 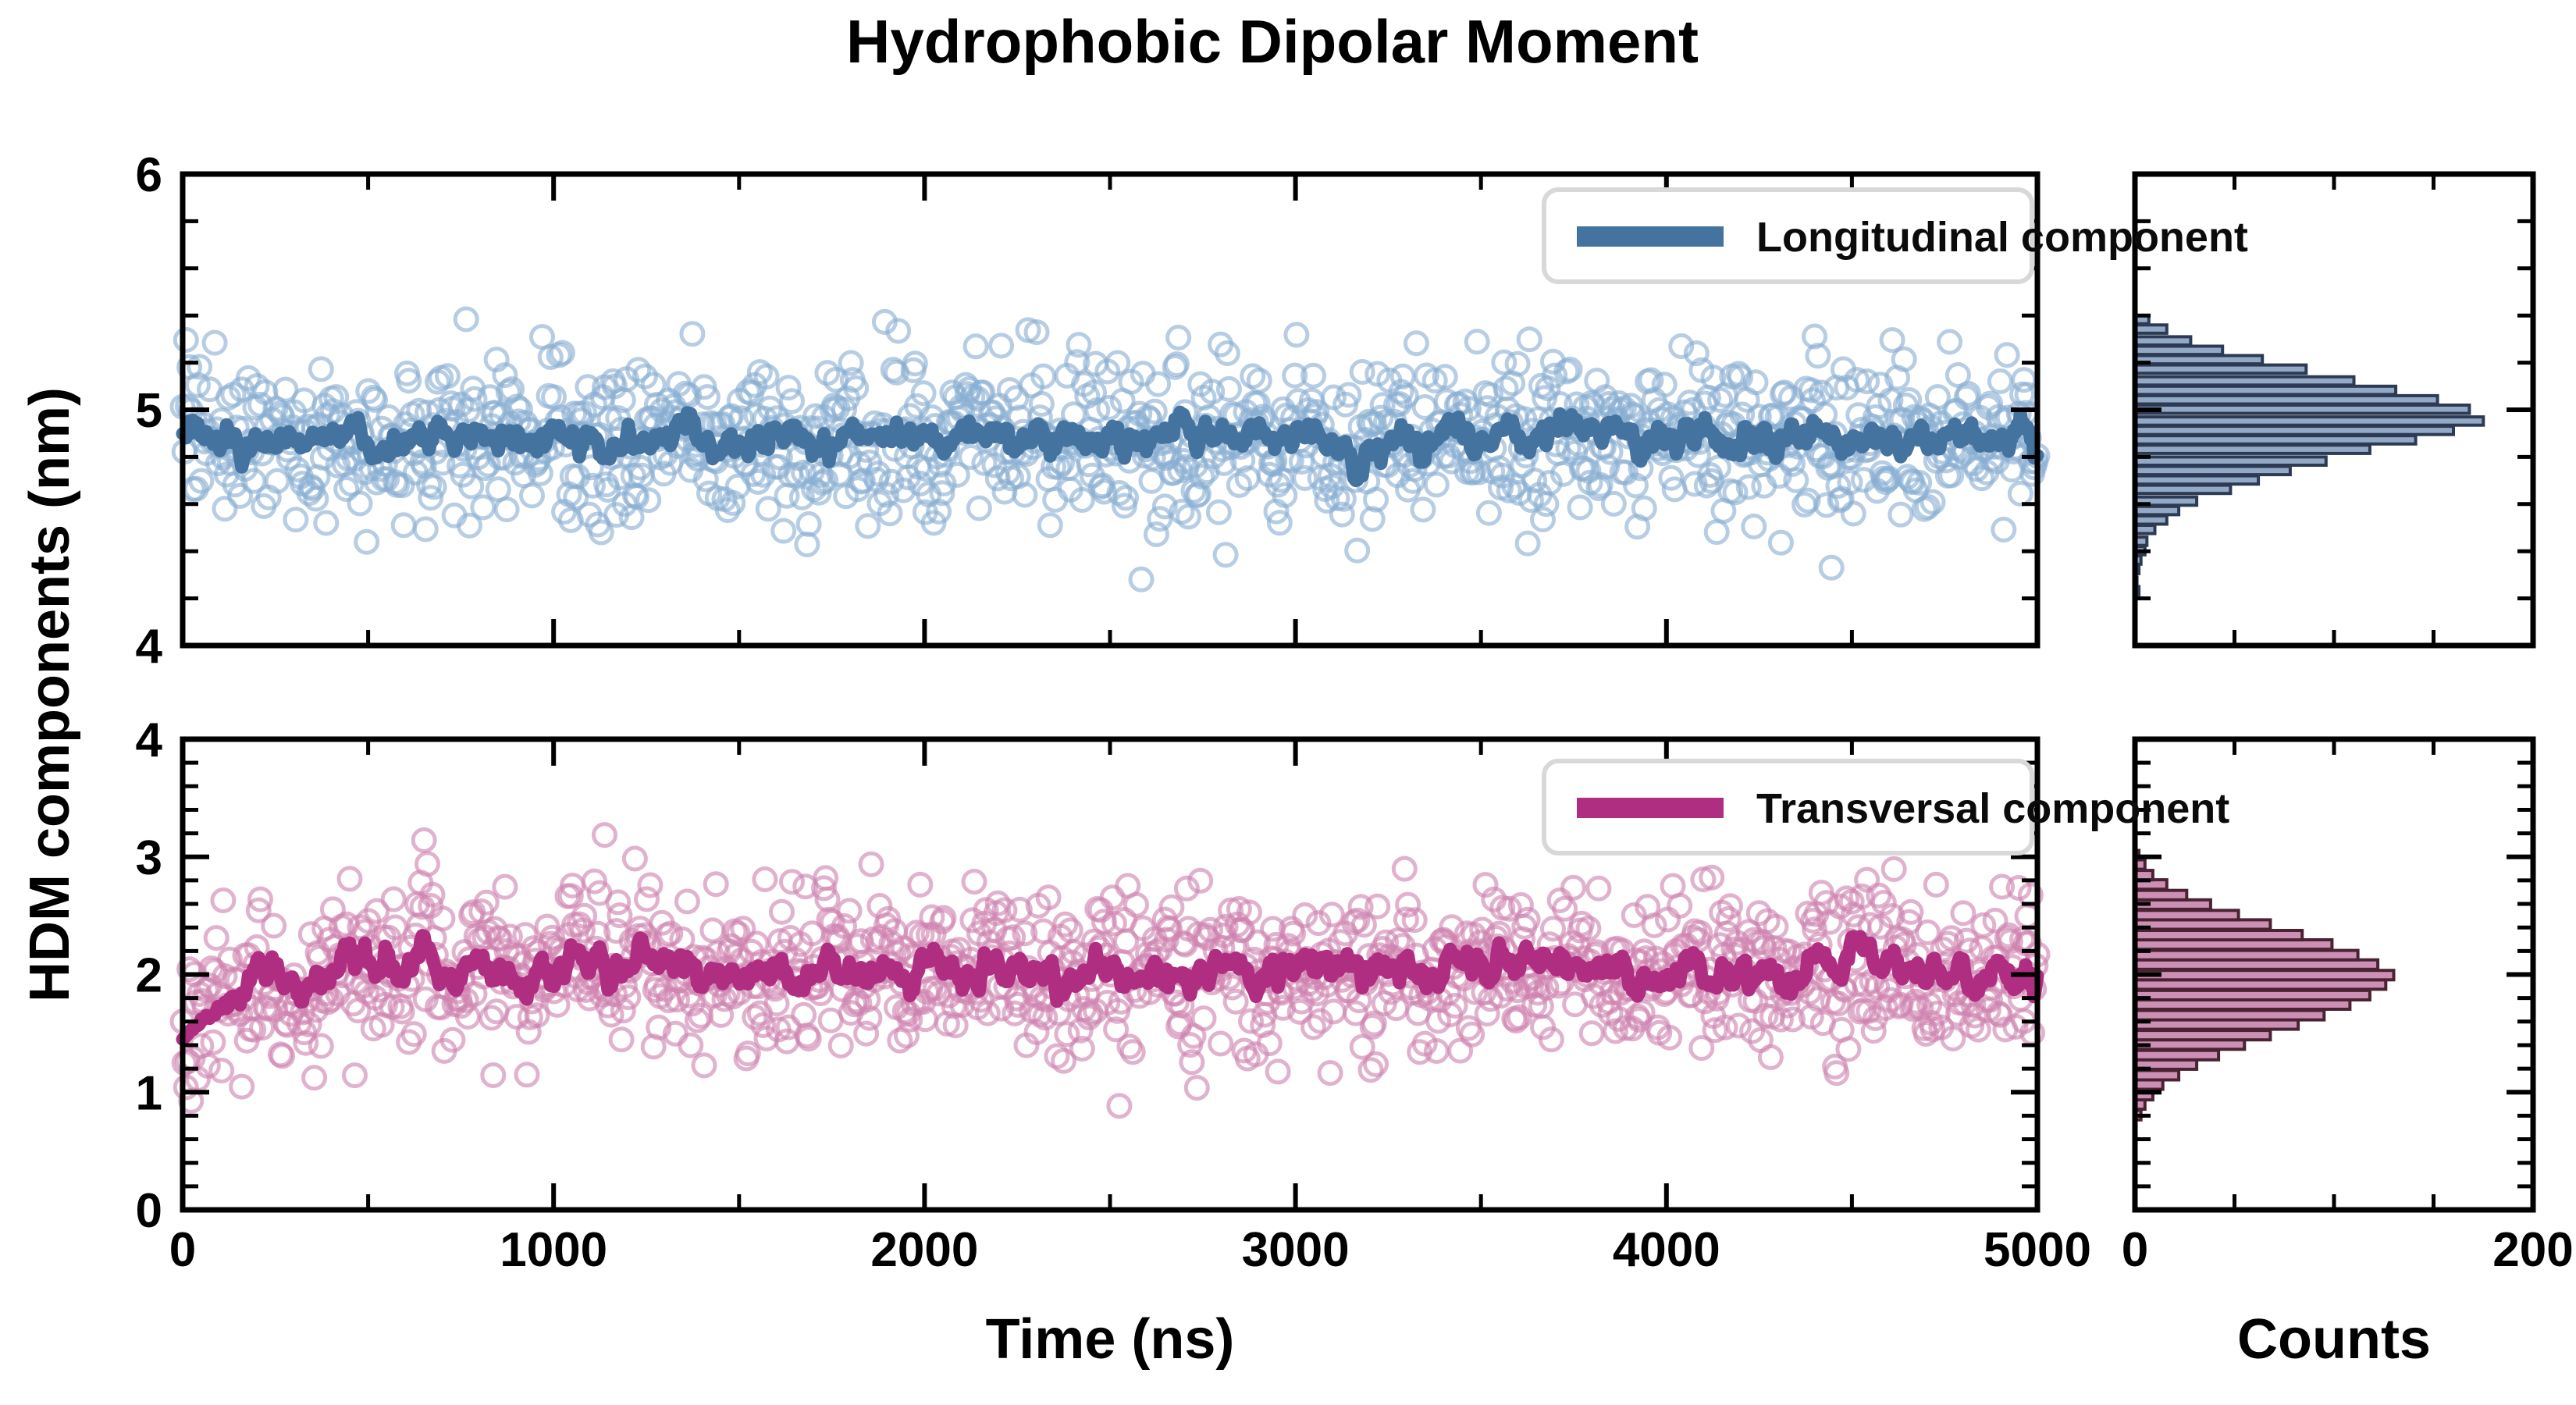 I want to click on y-tick-label: 2, so click(x=149, y=976).